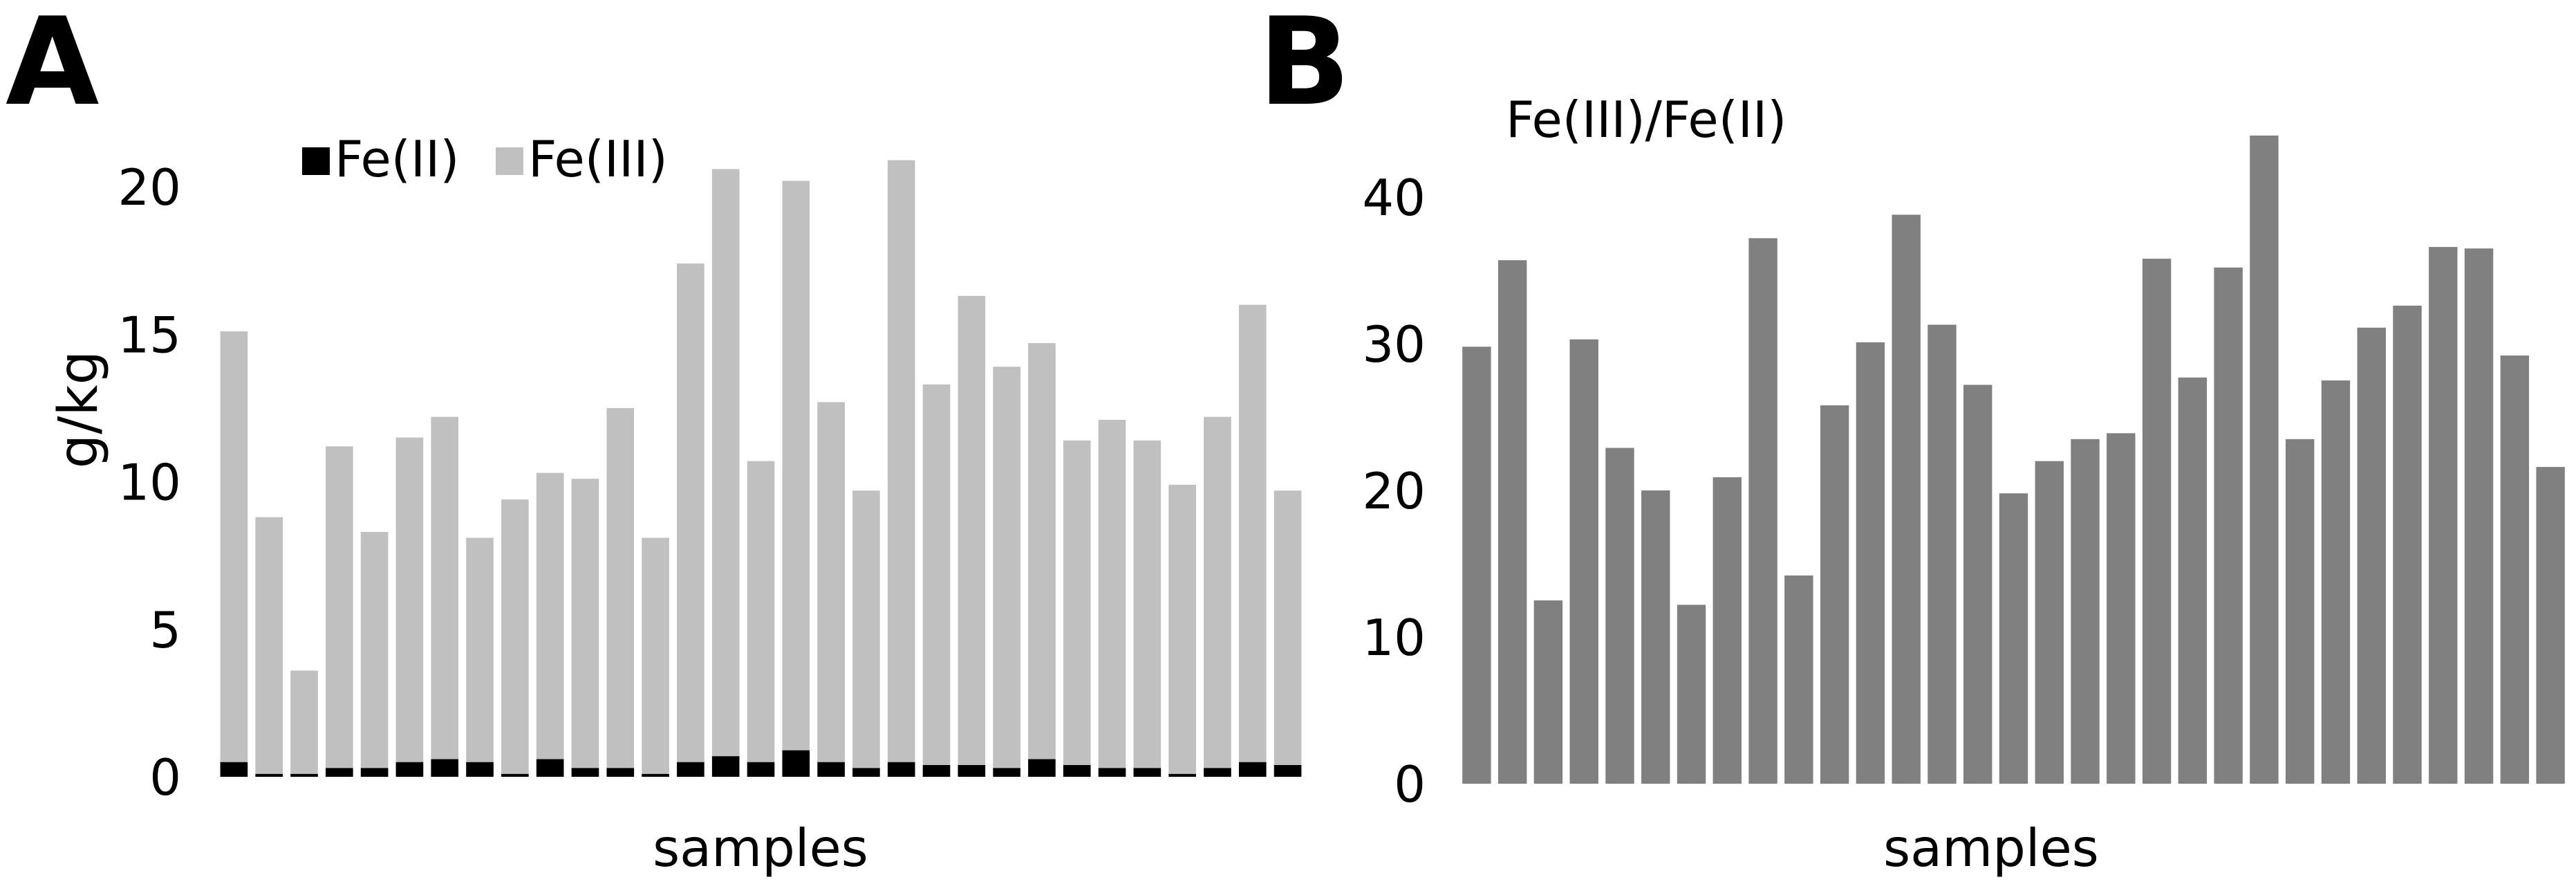 This screenshot has height=893, width=2576. What do you see at coordinates (149, 187) in the screenshot?
I see `y-tick-label-a: 20` at bounding box center [149, 187].